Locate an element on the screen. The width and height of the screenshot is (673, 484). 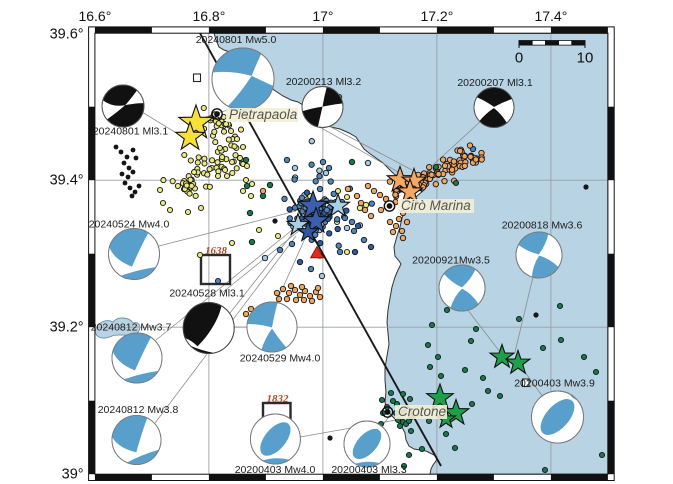
svg-text: Cirò Marina is located at coordinates (436, 205).